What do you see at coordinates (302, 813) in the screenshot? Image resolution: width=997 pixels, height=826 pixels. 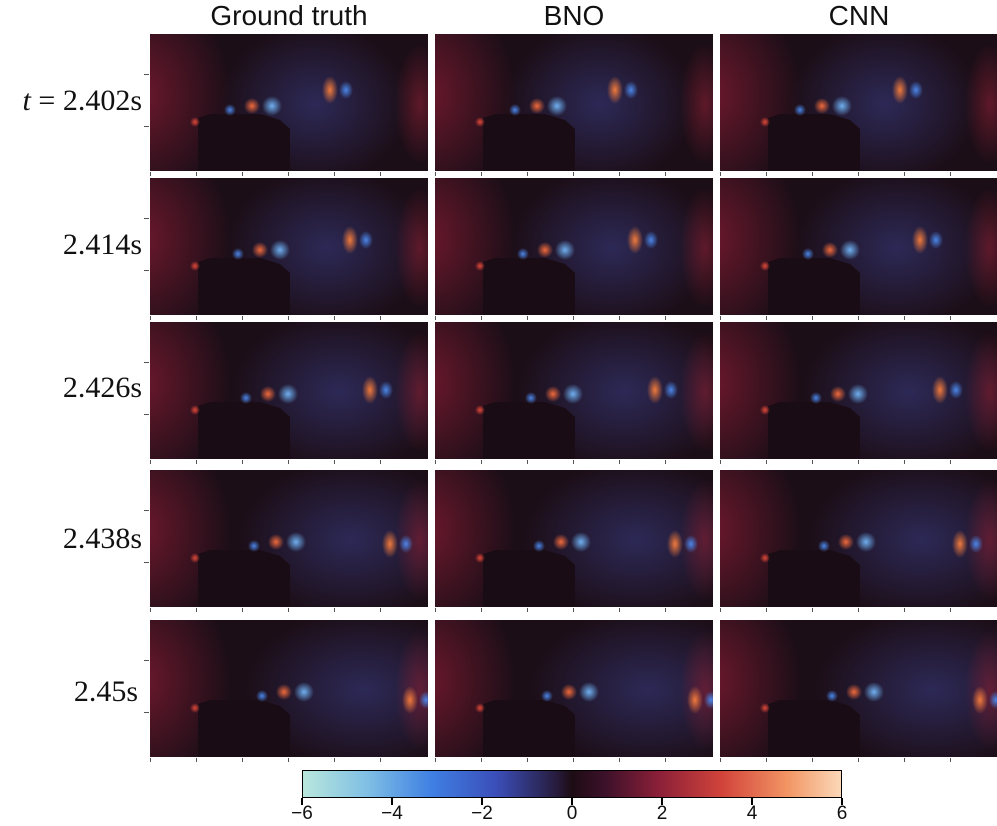 I see `colorbar-tick-label: −6` at bounding box center [302, 813].